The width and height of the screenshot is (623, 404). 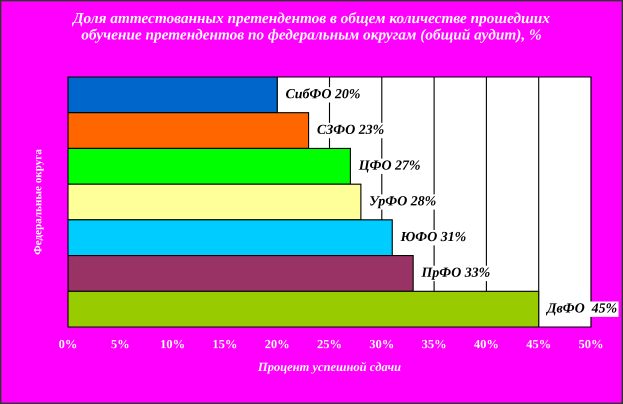 What do you see at coordinates (224, 344) in the screenshot?
I see `x-tick-label: 15%` at bounding box center [224, 344].